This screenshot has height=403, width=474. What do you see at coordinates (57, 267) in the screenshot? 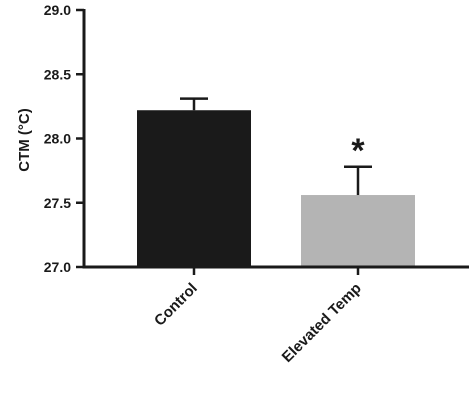
I see `y-tick-label-1: 27.0` at bounding box center [57, 267].